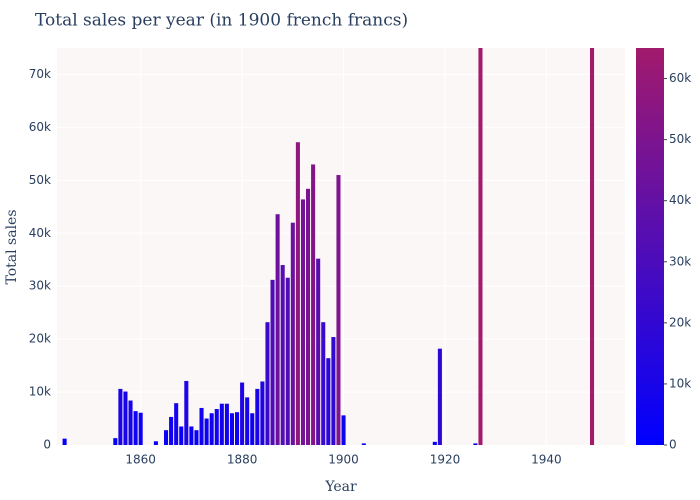  Describe the element at coordinates (680, 383) in the screenshot. I see `colorbar-tick-label: 10k` at that location.